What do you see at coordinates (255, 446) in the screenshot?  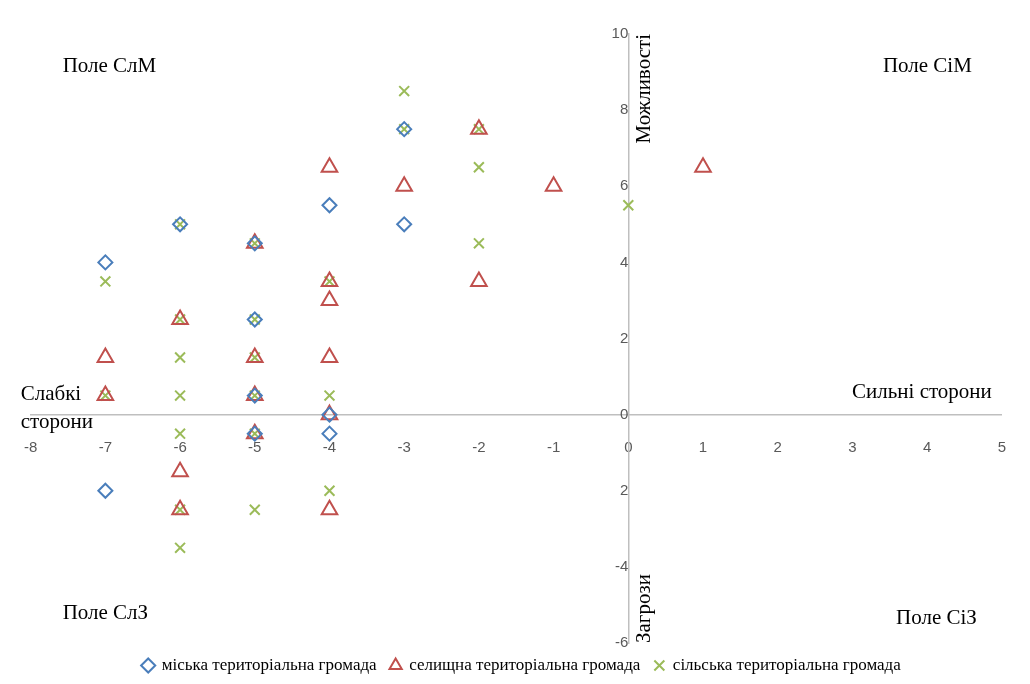 I see `x-tick-label: -5` at bounding box center [255, 446].